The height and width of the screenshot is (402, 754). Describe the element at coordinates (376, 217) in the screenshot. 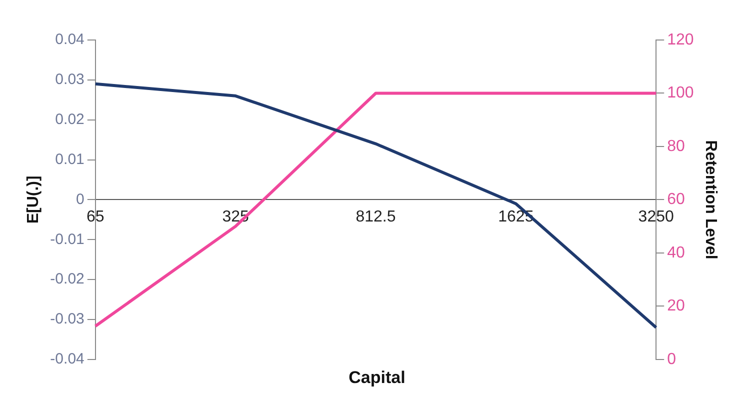

I see `x-tick-label: 812.5` at that location.